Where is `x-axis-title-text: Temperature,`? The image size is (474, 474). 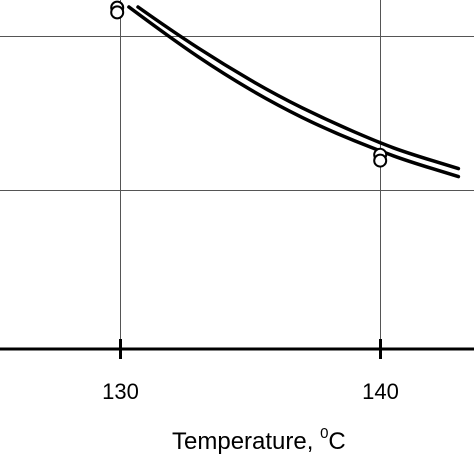
x-axis-title-text: Temperature, is located at coordinates (246, 441).